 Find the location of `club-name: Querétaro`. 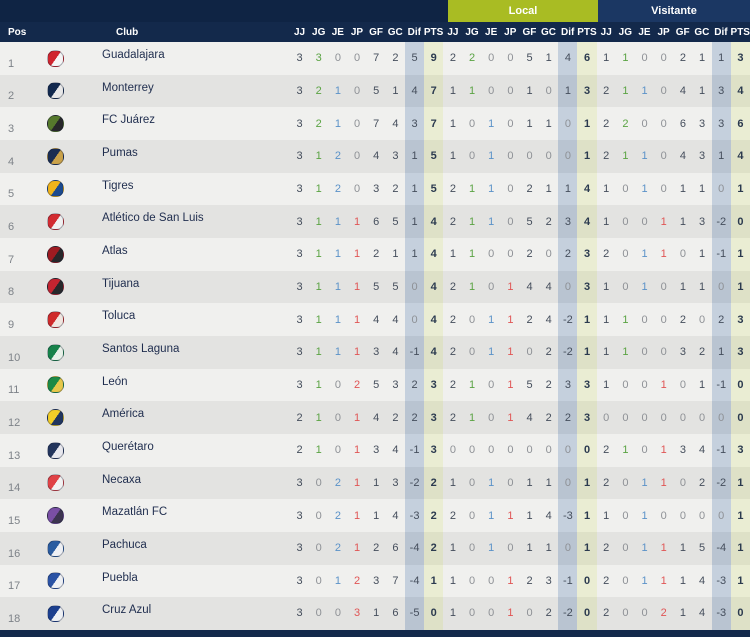

club-name: Querétaro is located at coordinates (128, 446).